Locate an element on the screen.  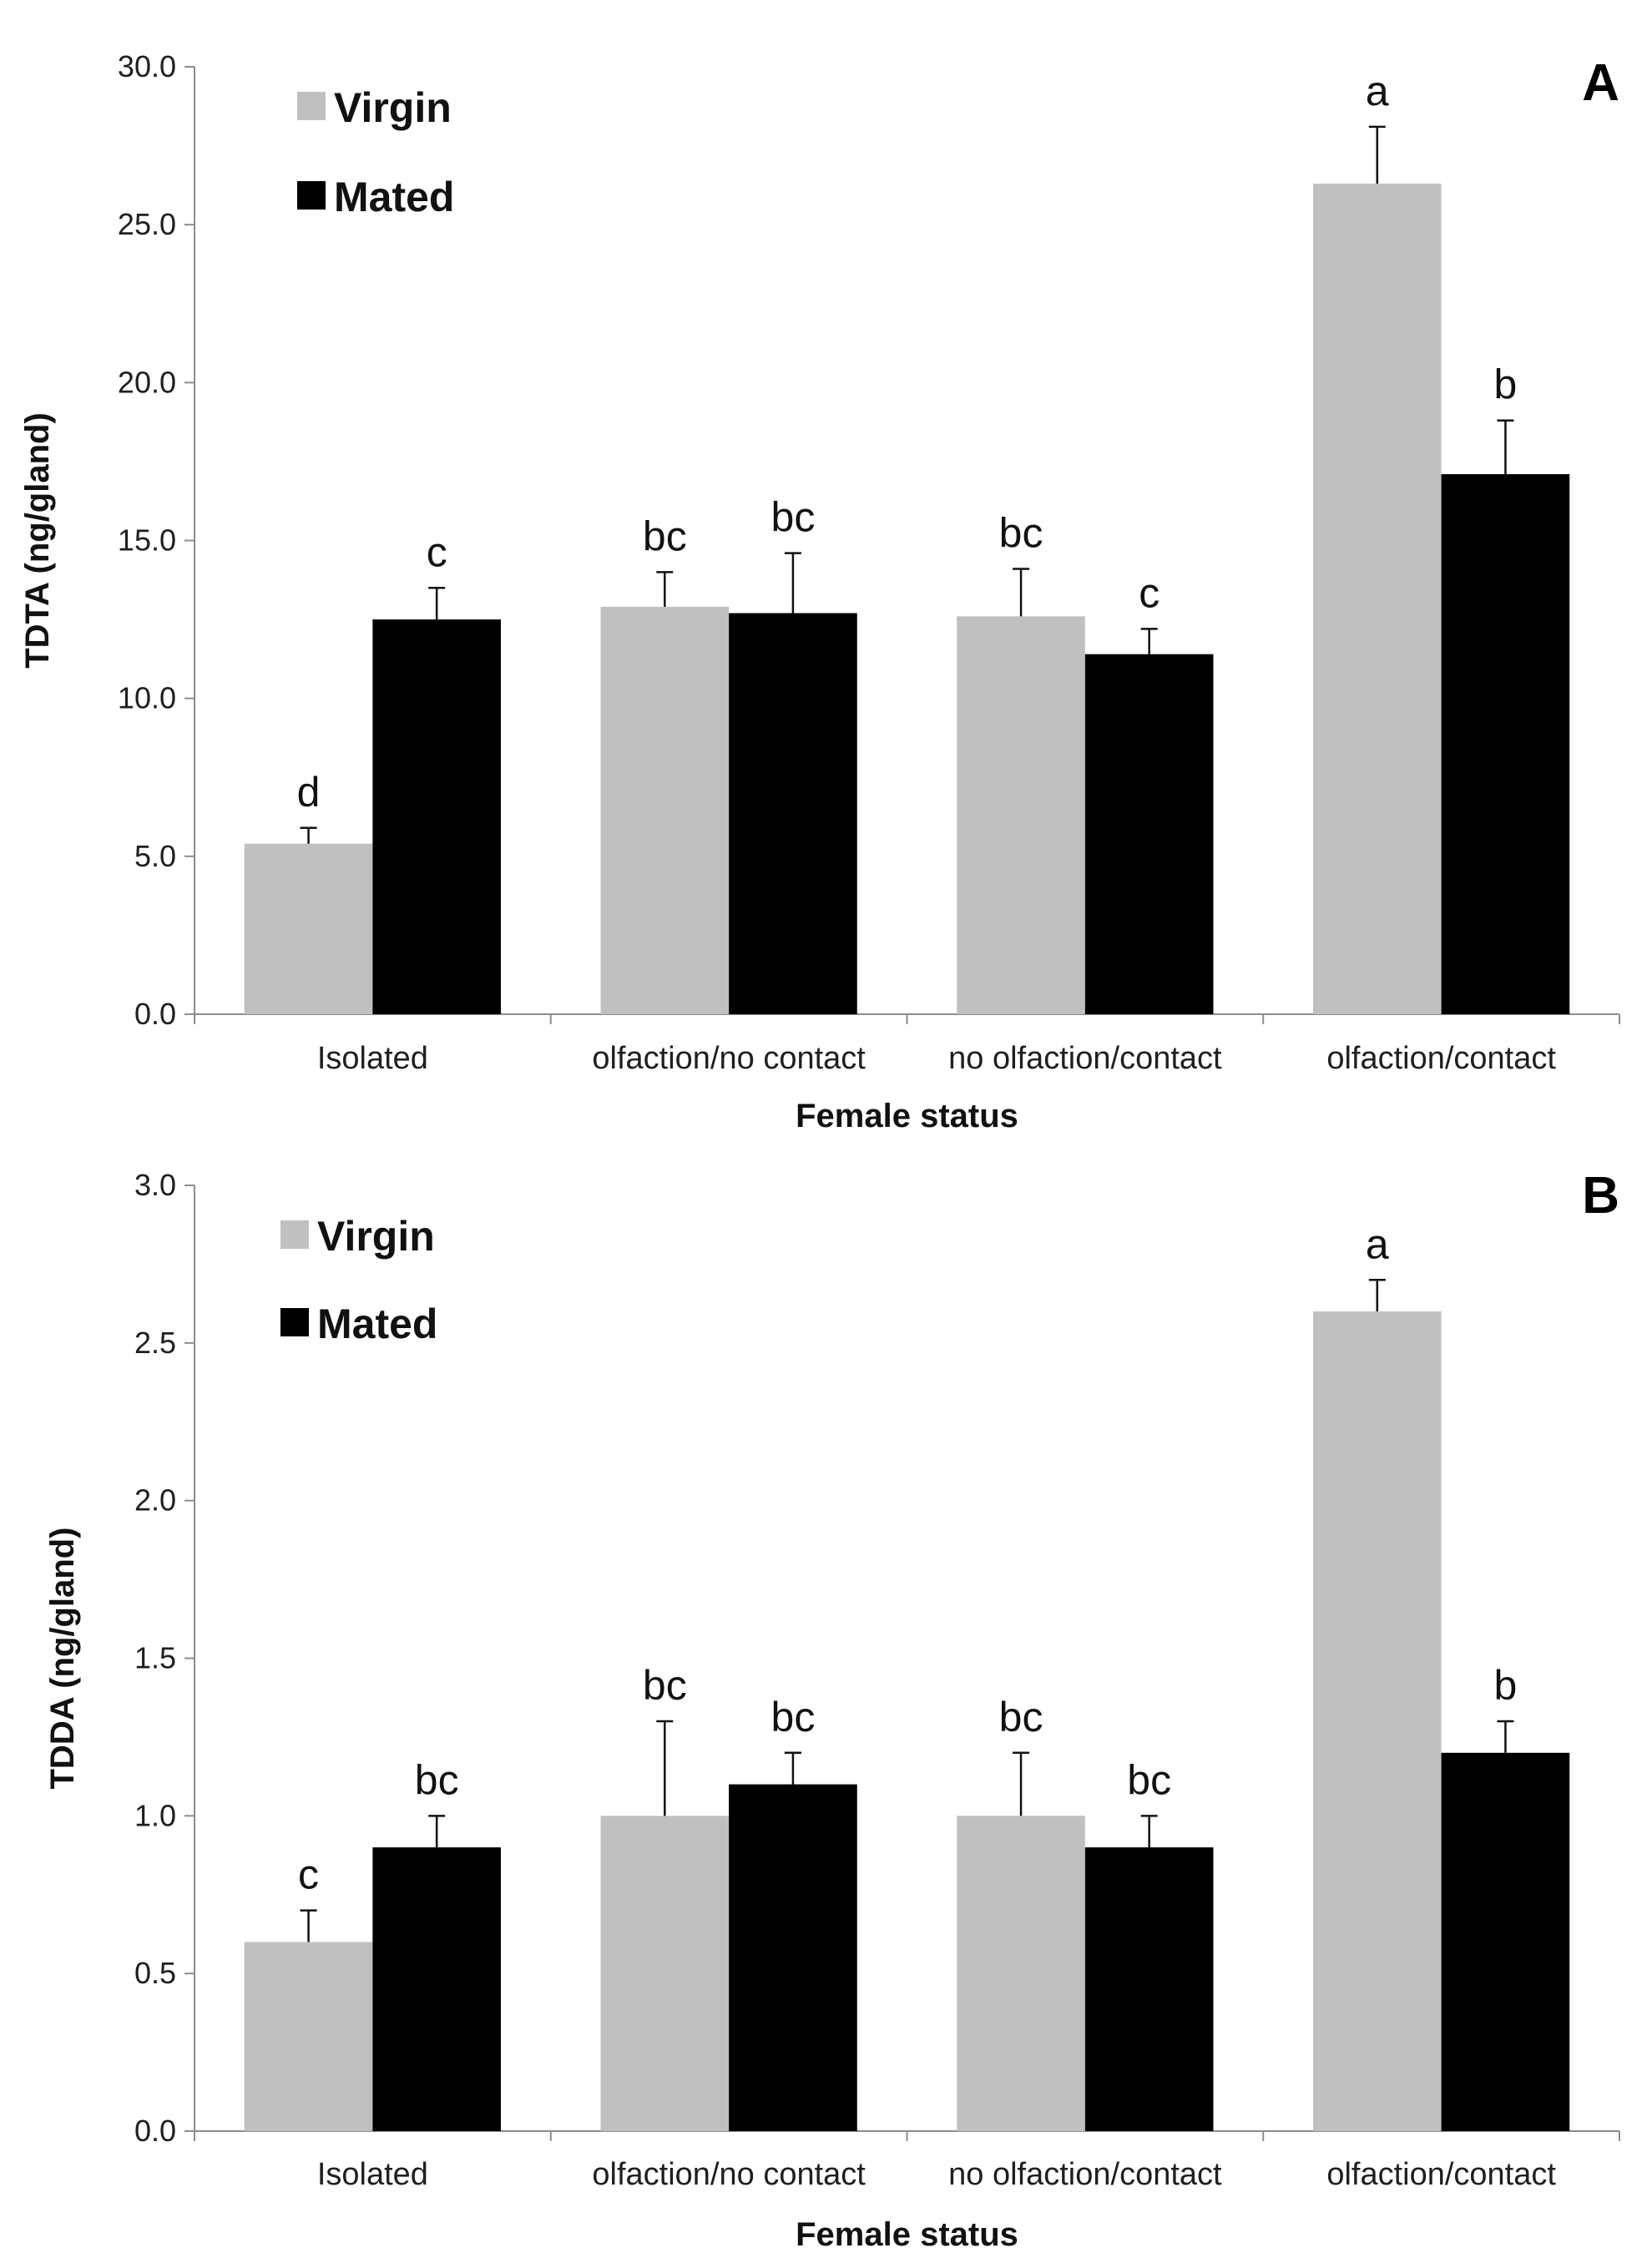
y-tick-label: 2.5 is located at coordinates (155, 1343).